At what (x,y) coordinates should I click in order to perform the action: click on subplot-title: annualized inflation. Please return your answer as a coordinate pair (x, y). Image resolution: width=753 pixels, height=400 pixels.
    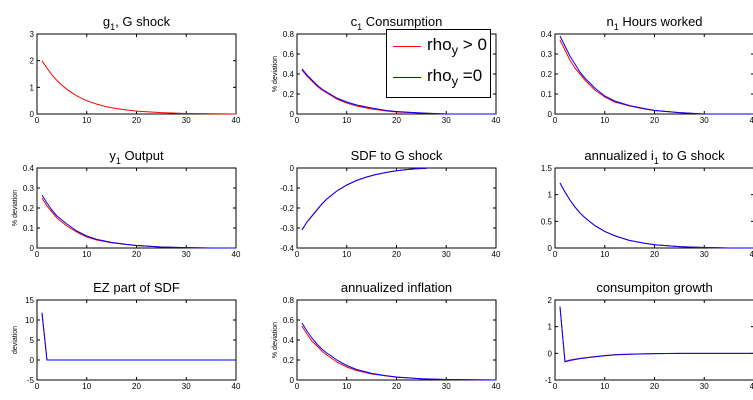
    Looking at the image, I should click on (396, 287).